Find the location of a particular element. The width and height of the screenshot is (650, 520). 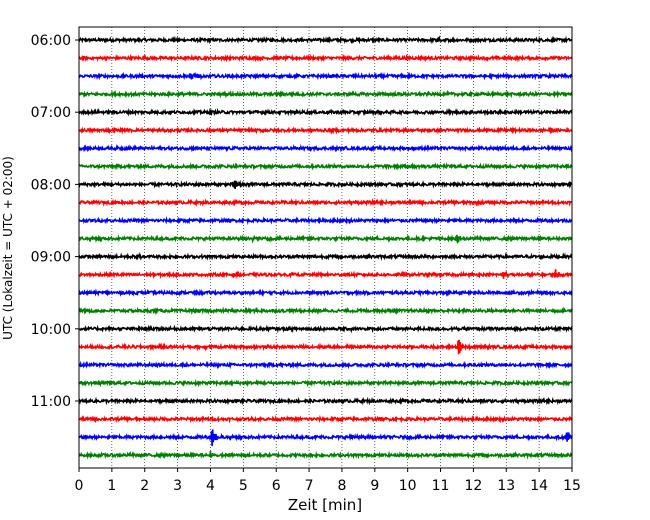

x-tick-label-0: 0 is located at coordinates (79, 486).